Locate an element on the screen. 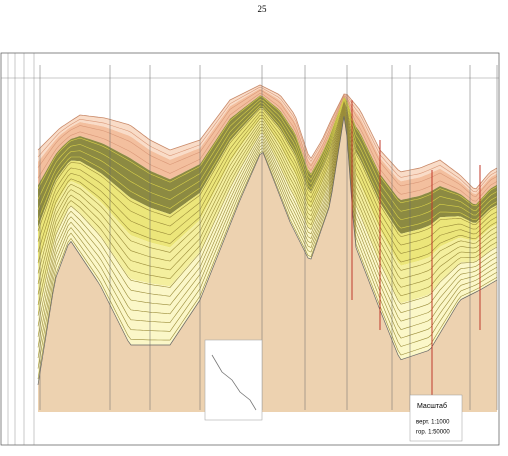 The image size is (508, 456). inset-map is located at coordinates (233, 380).